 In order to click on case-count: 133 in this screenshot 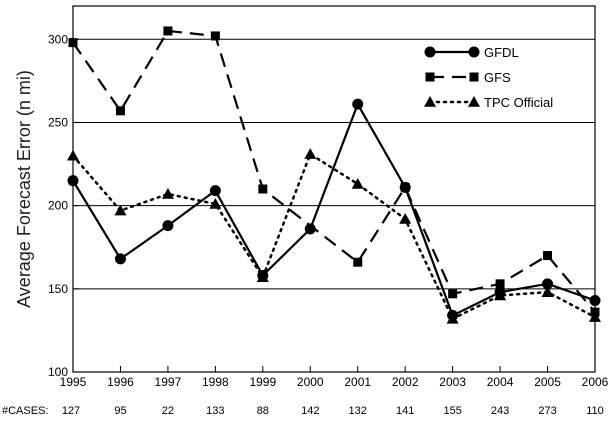, I will do `click(215, 411)`.